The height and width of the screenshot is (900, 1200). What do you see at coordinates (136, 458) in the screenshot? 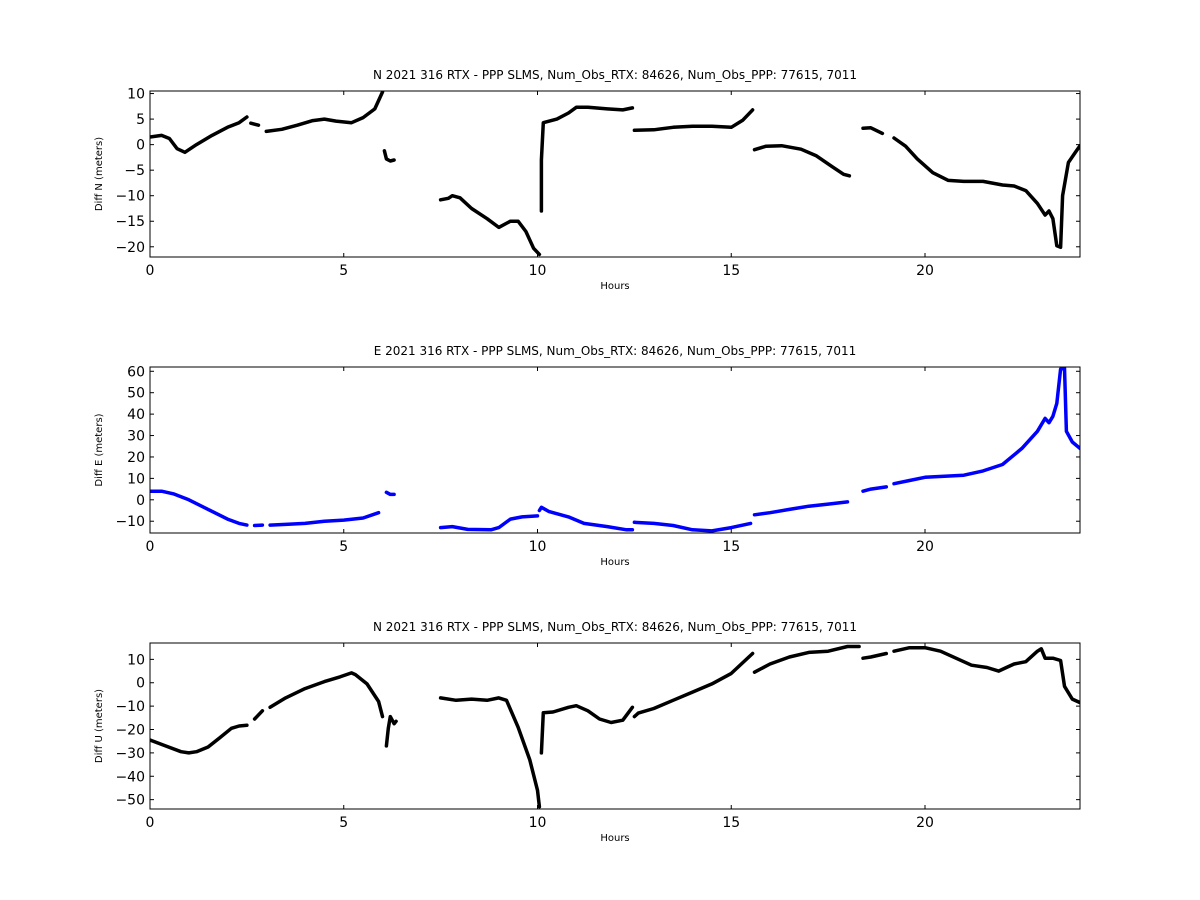
I see `y-tick-label: 20` at bounding box center [136, 458].